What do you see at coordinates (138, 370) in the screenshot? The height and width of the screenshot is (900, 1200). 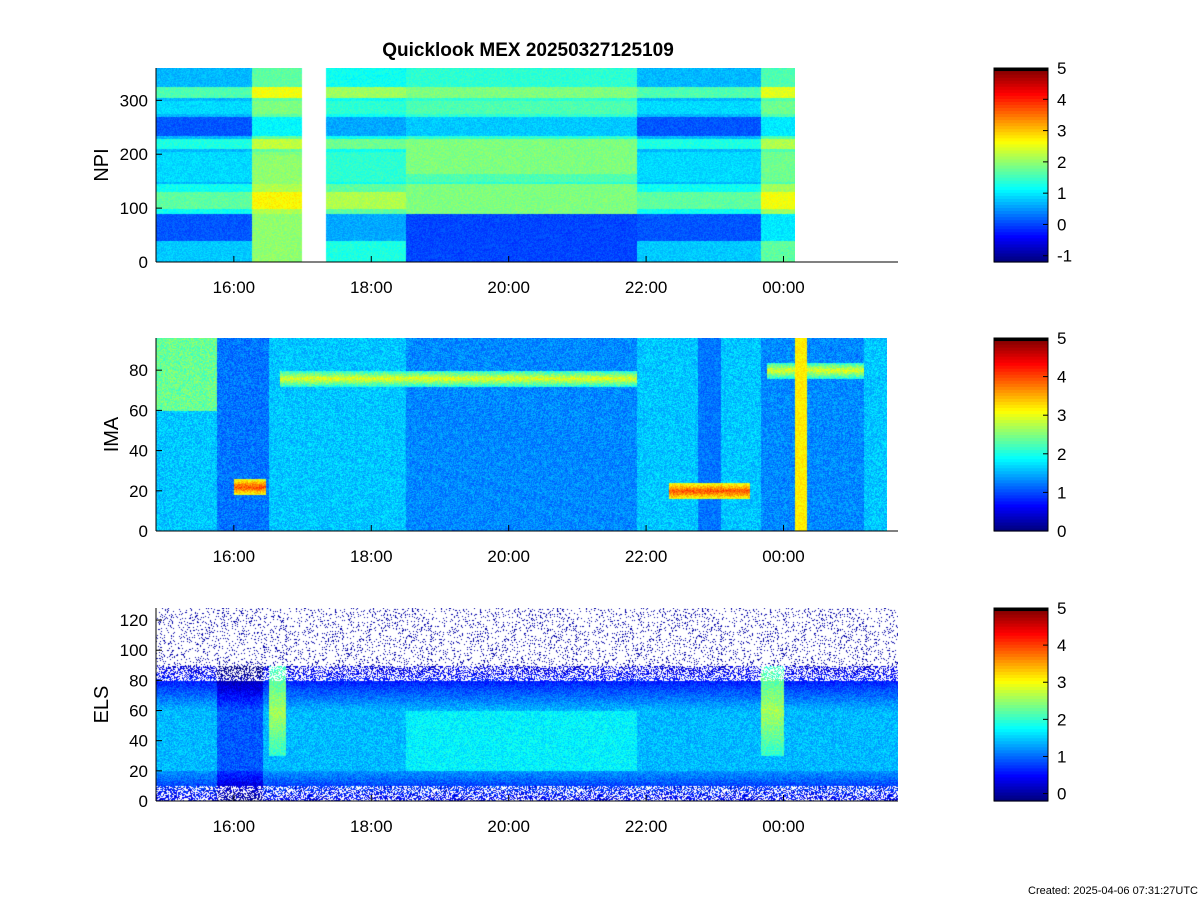 I see `y-tick-label: 80` at bounding box center [138, 370].